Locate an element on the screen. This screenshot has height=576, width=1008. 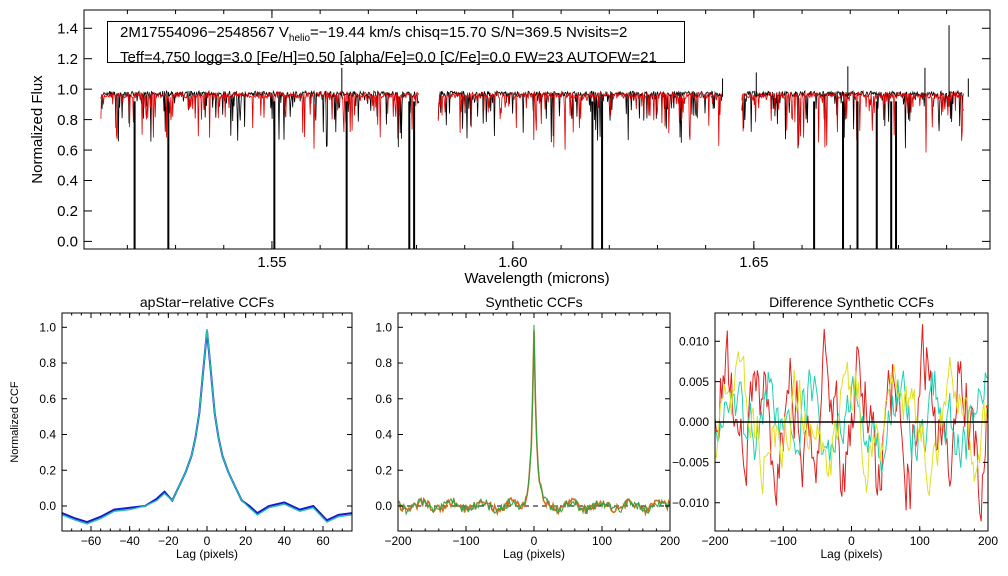
axes-frame is located at coordinates (207, 422).